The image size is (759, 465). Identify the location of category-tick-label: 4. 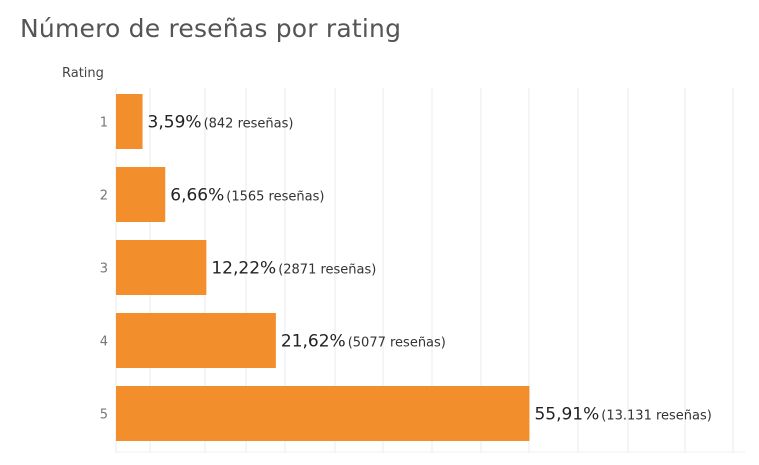
(104, 342).